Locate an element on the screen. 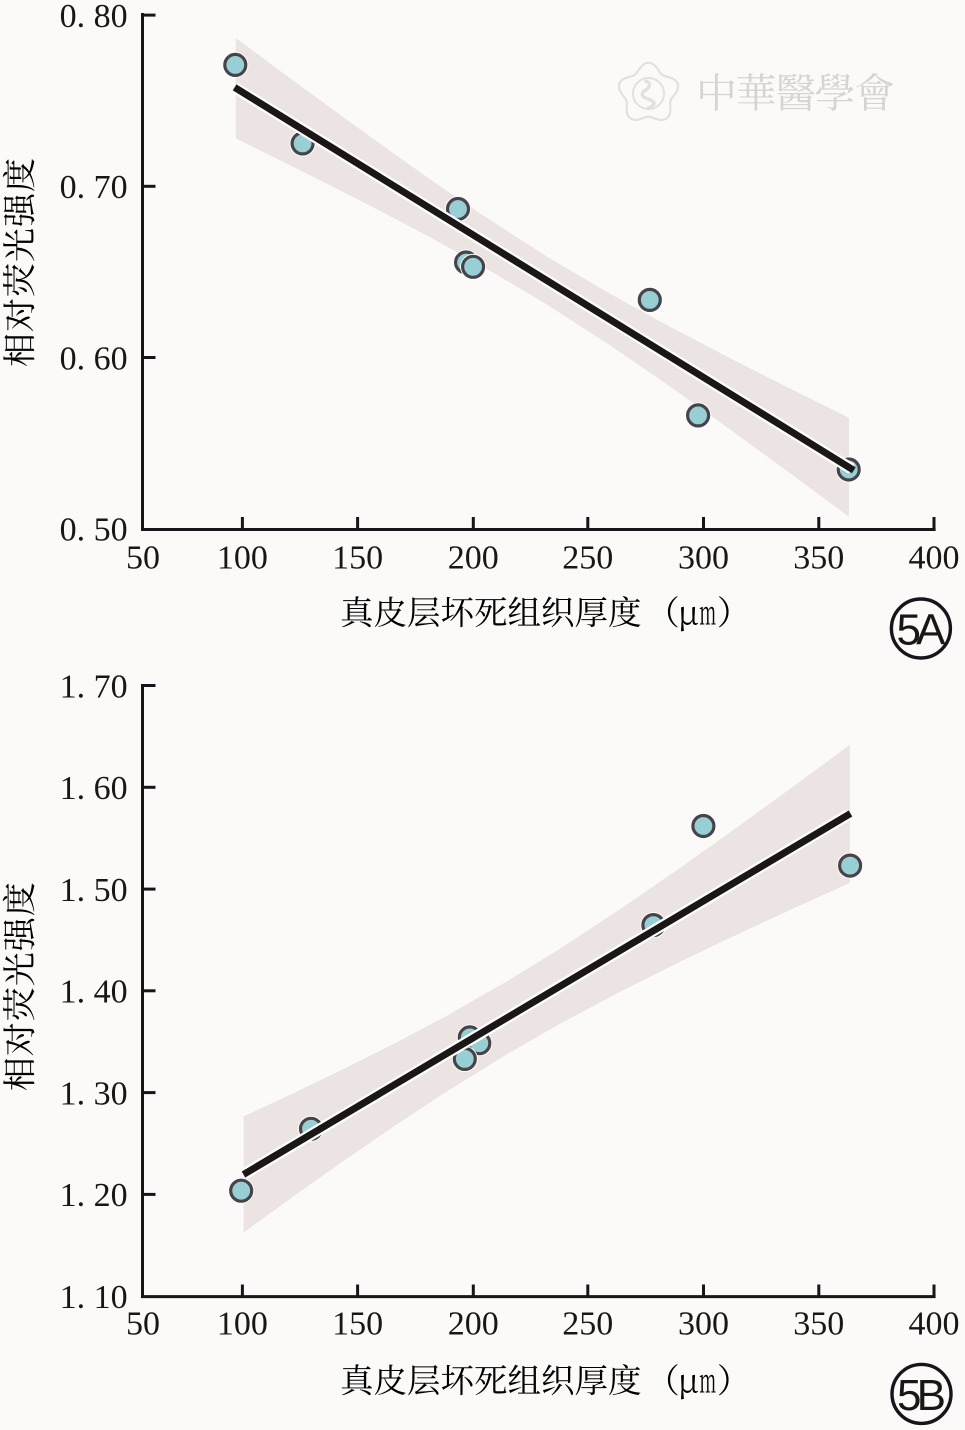 The image size is (965, 1430). svg-text: 0. 60 is located at coordinates (94, 358).